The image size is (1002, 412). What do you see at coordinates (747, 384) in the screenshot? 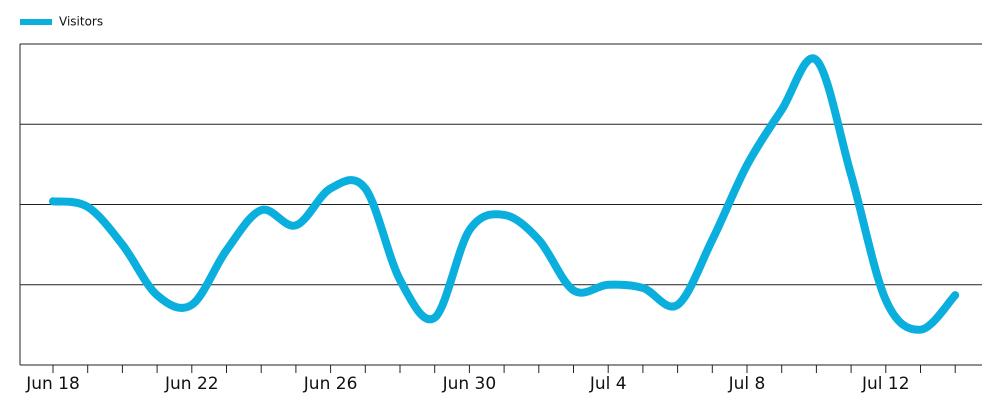
I see `x-tick-label: Jul 8` at bounding box center [747, 384].